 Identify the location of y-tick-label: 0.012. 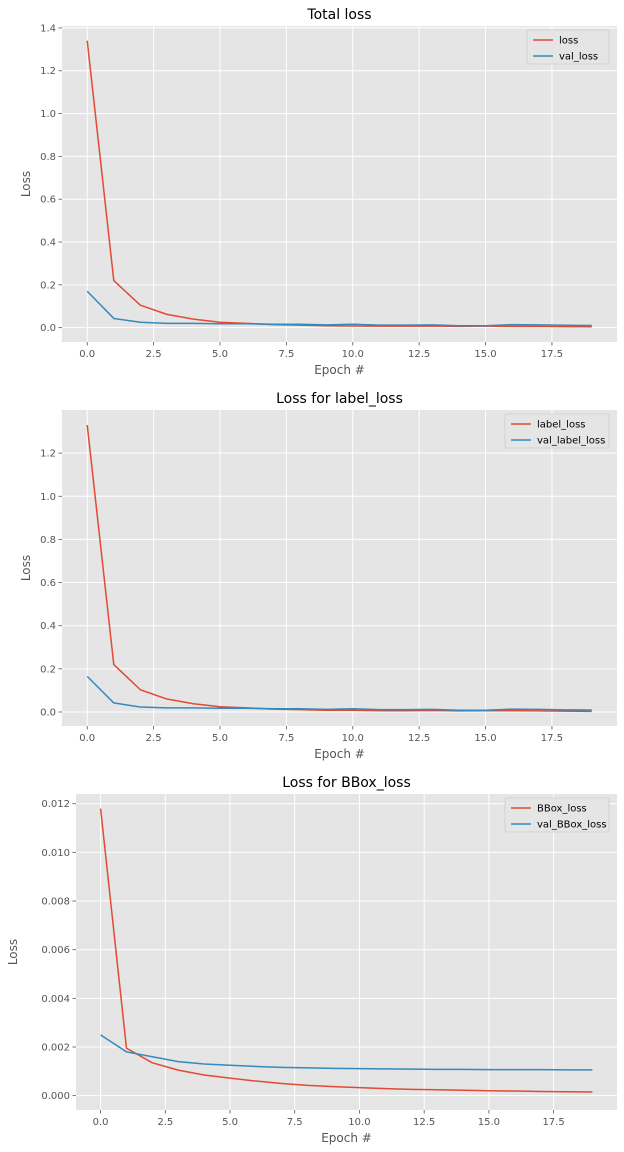
(55, 804).